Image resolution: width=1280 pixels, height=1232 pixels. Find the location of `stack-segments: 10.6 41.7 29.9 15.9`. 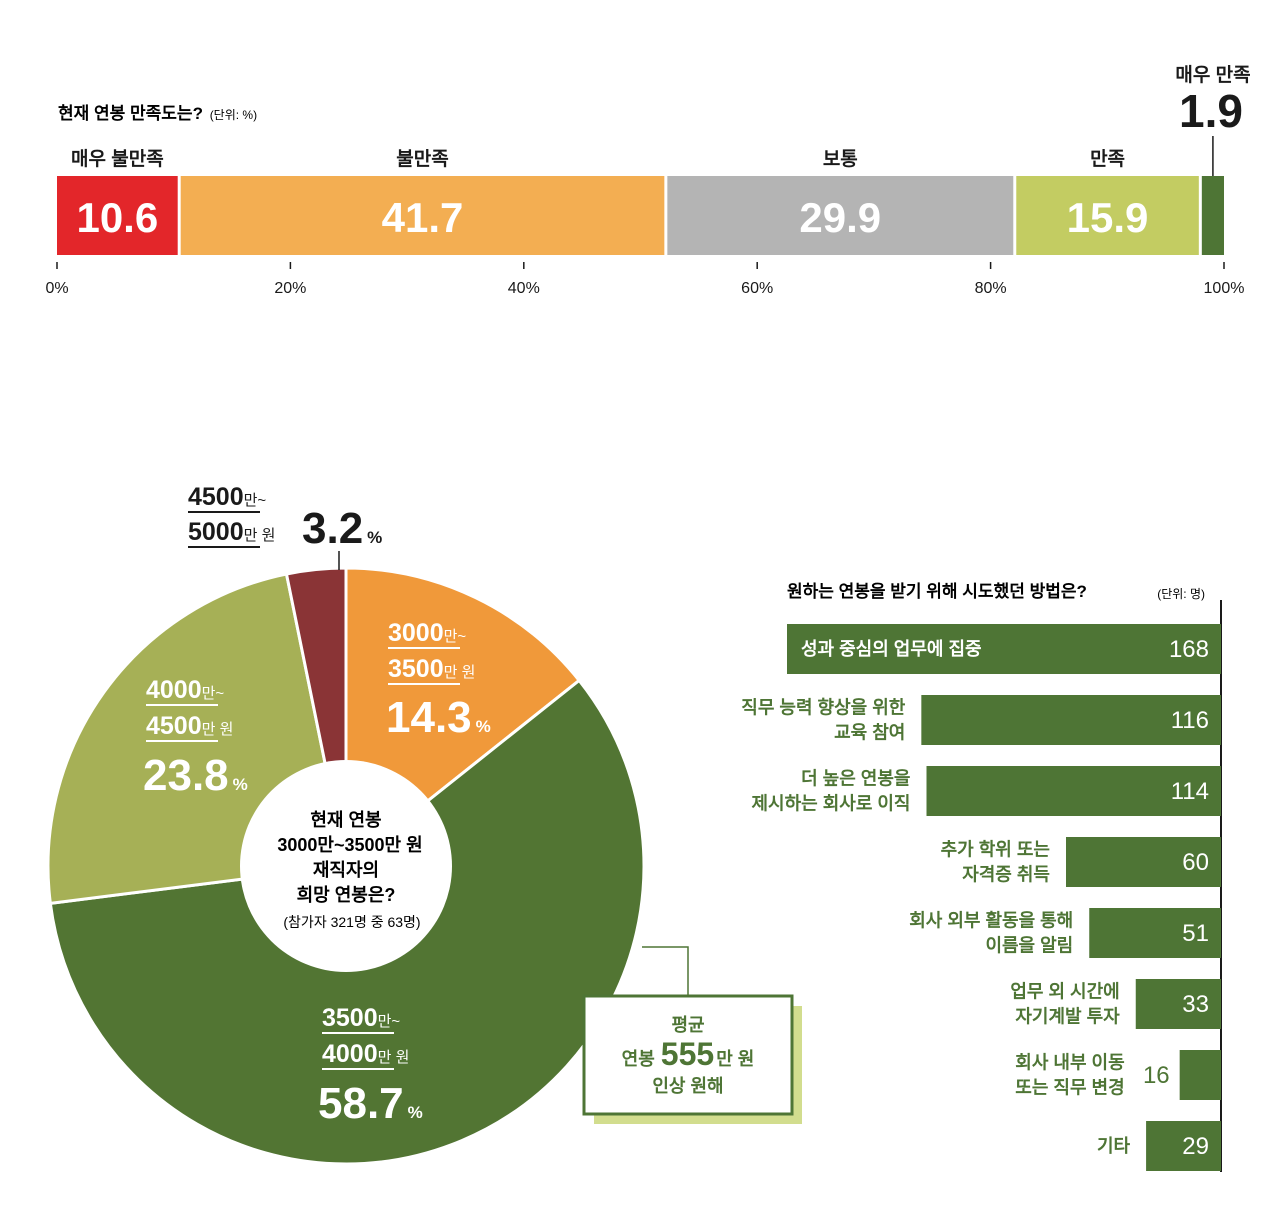

stack-segments: 10.6 41.7 29.9 15.9 is located at coordinates (640, 215).